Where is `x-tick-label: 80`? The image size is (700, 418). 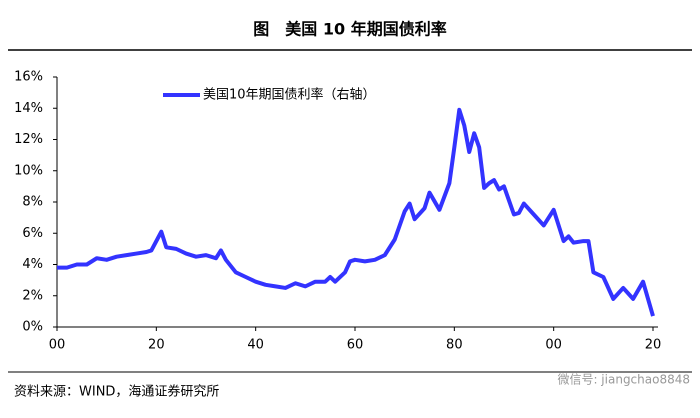 x-tick-label: 80 is located at coordinates (454, 345).